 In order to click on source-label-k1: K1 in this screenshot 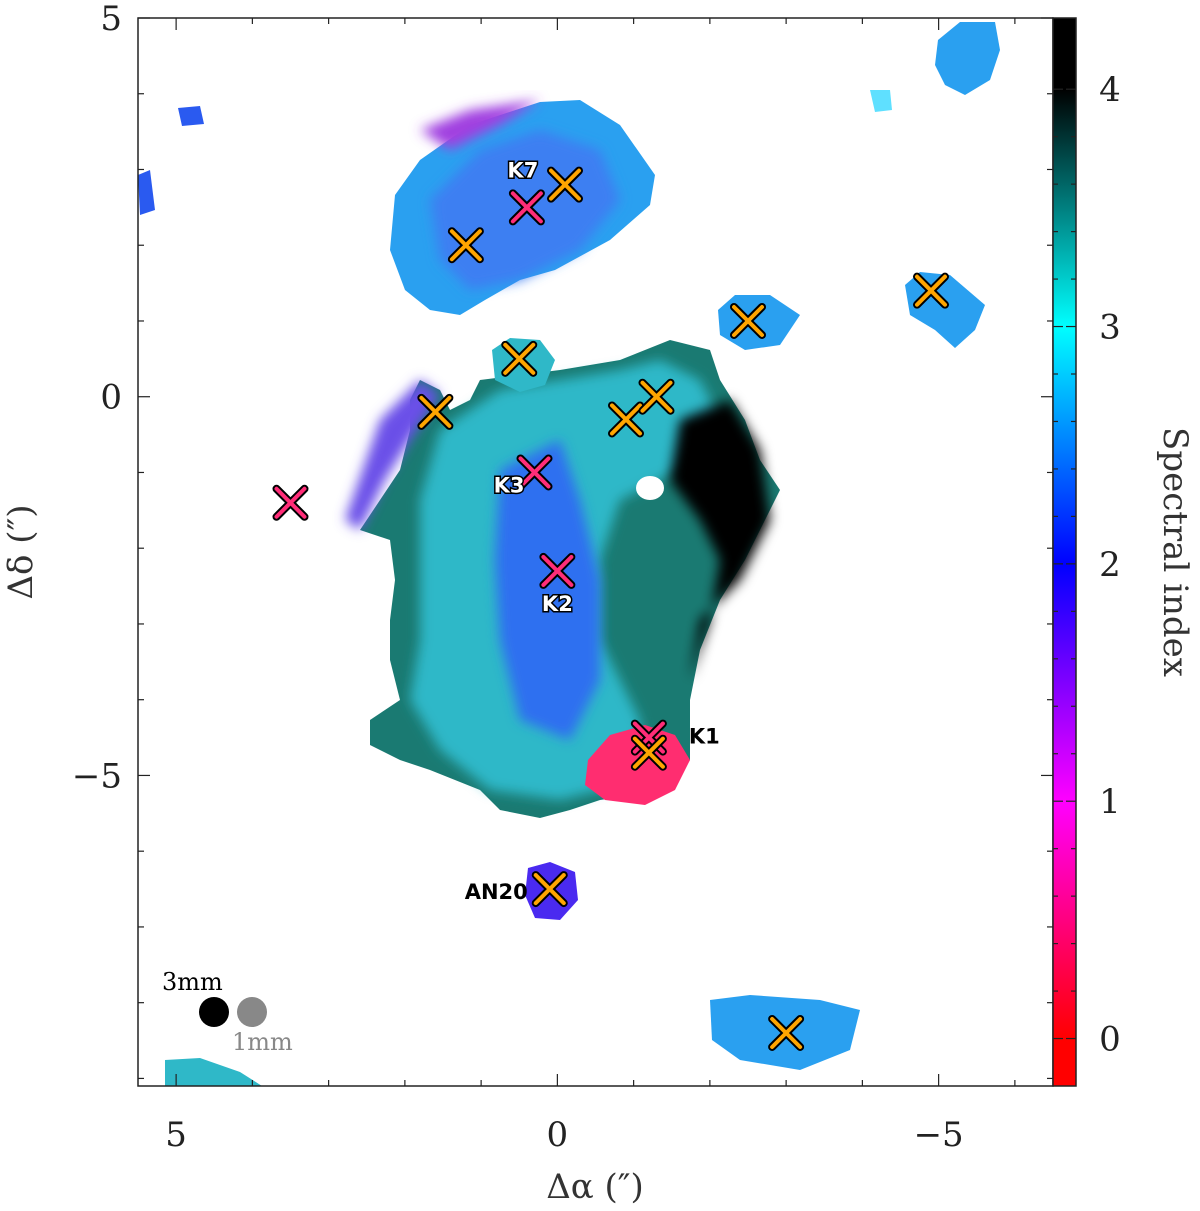, I will do `click(704, 737)`.